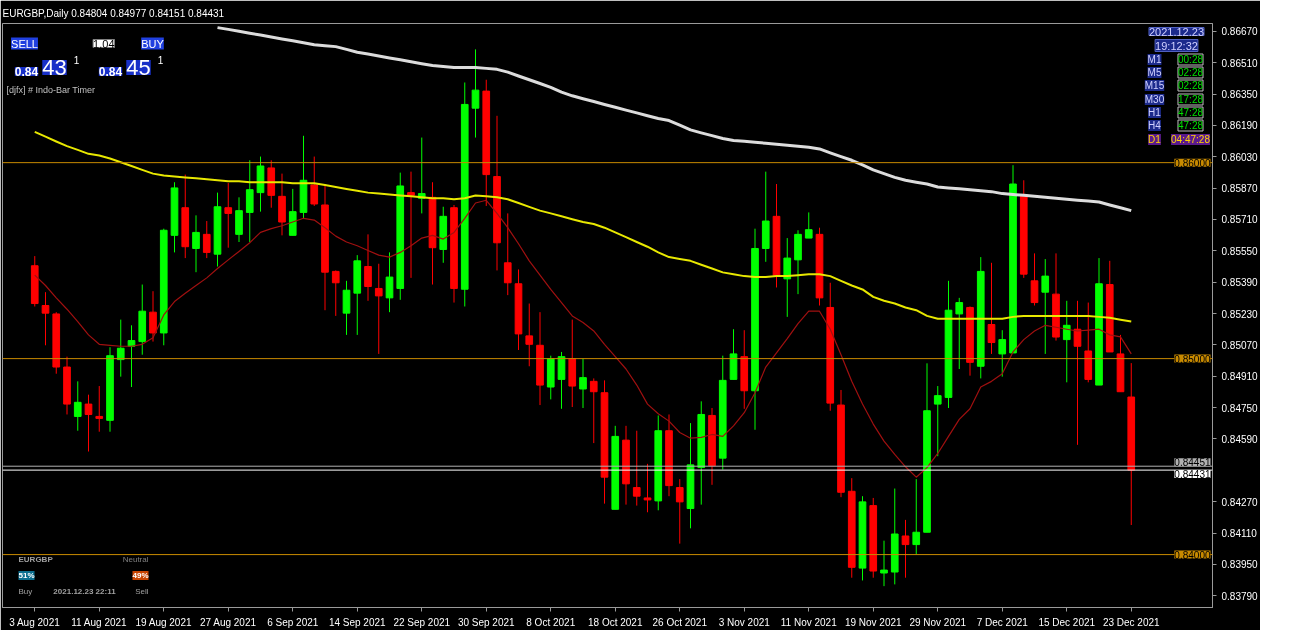 Image resolution: width=1290 pixels, height=636 pixels. I want to click on annotation: BUY, so click(153, 43).